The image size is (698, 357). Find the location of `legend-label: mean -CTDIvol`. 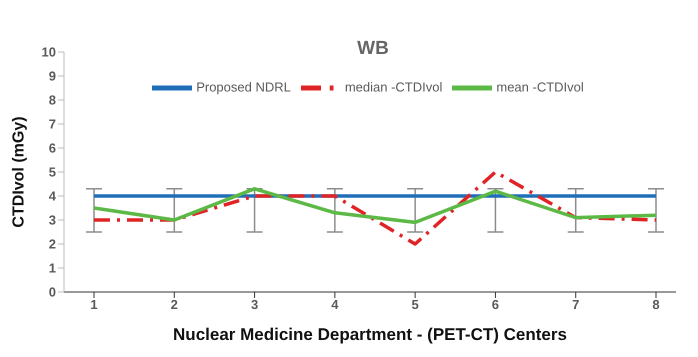

legend-label: mean -CTDIvol is located at coordinates (540, 86).